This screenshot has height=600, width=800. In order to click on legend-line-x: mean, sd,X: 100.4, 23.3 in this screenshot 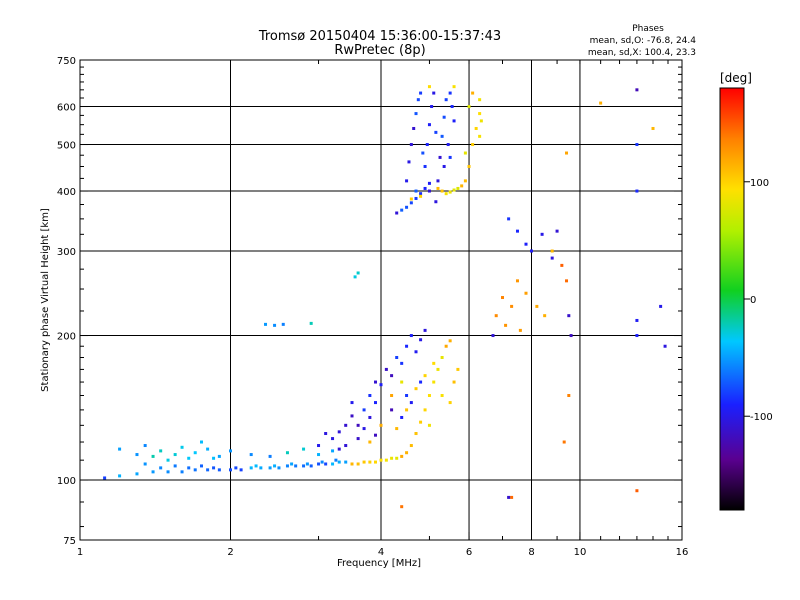, I will do `click(642, 53)`.